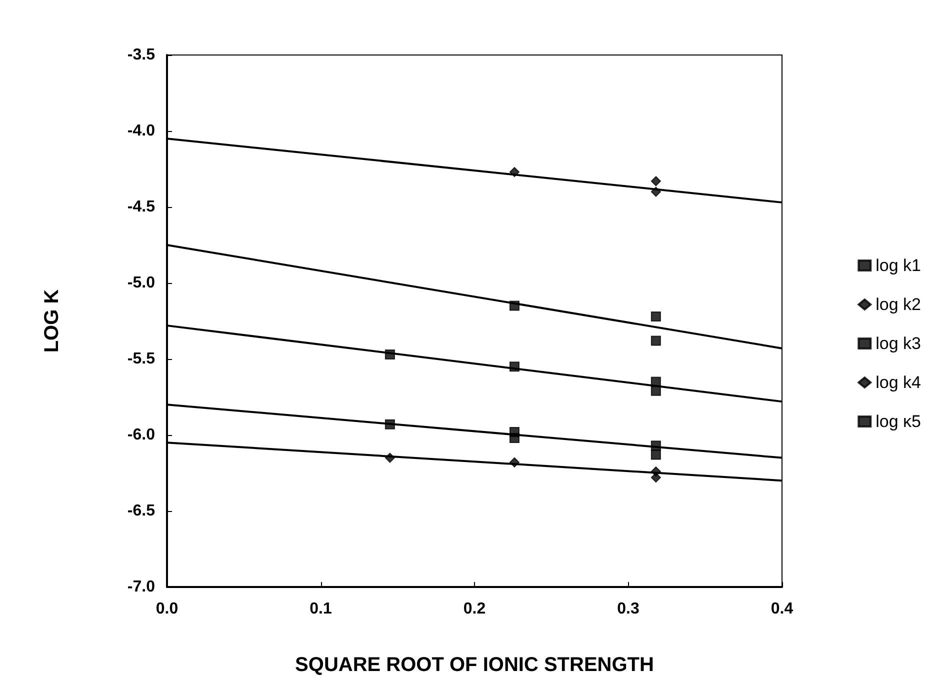 Image resolution: width=936 pixels, height=687 pixels. Describe the element at coordinates (141, 587) in the screenshot. I see `y-tick-label: -7.0` at that location.